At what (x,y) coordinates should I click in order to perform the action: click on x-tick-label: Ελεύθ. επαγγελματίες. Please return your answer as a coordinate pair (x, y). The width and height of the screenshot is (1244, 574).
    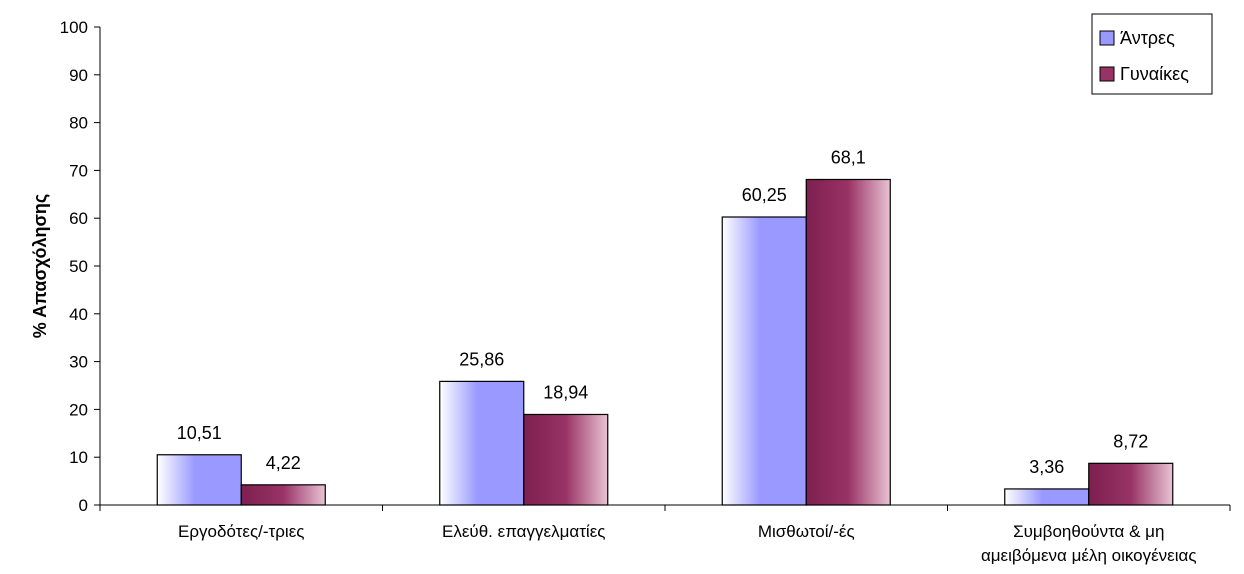
    Looking at the image, I should click on (523, 531).